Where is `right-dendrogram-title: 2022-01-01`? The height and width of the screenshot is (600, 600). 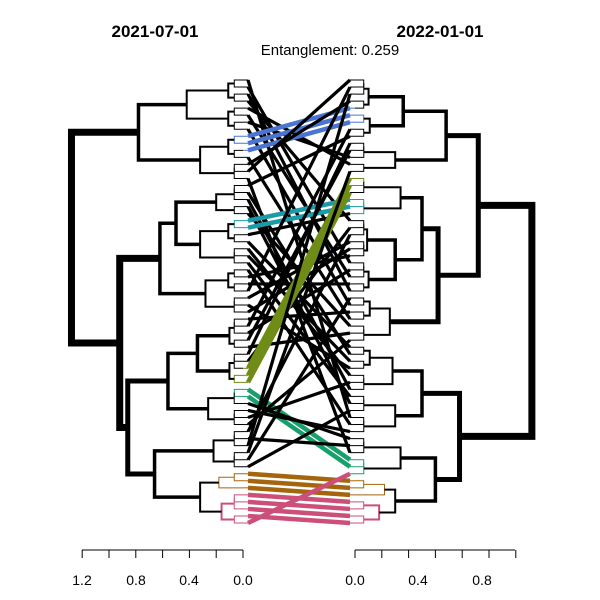 right-dendrogram-title: 2022-01-01 is located at coordinates (440, 31).